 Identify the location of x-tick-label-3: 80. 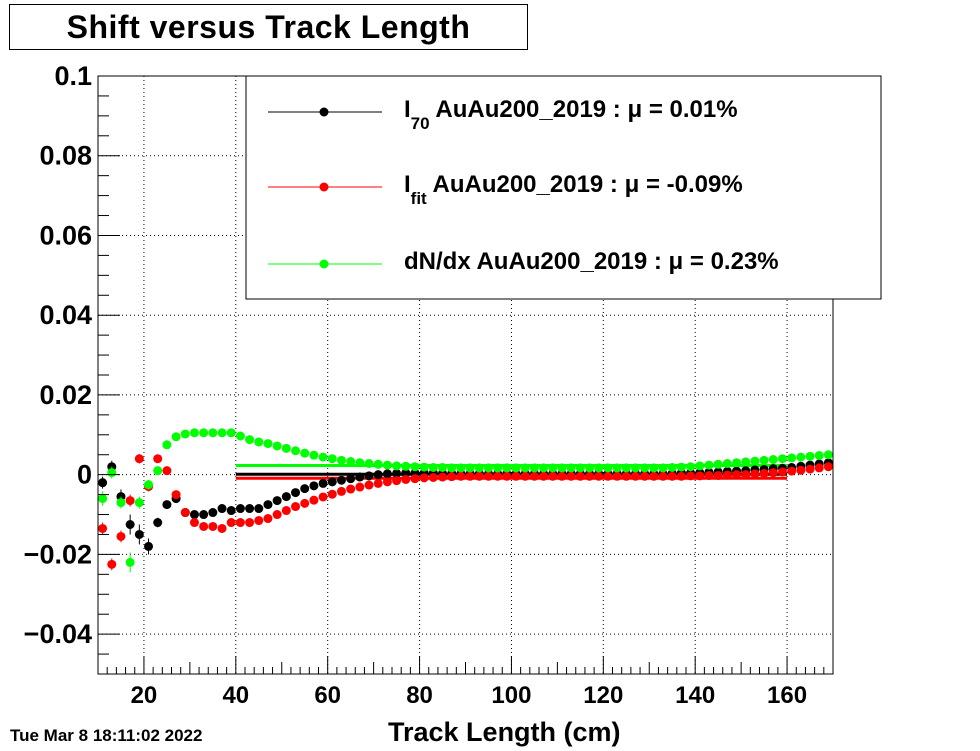
(419, 695).